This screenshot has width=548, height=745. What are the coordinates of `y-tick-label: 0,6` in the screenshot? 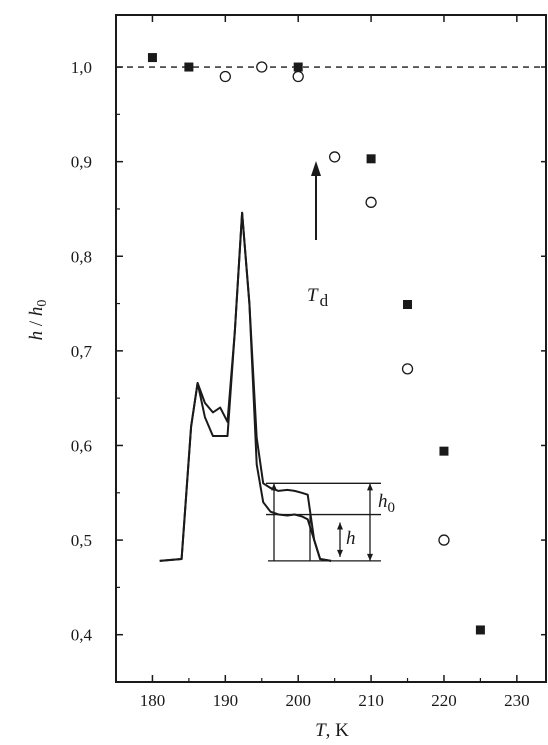 It's located at (81, 445).